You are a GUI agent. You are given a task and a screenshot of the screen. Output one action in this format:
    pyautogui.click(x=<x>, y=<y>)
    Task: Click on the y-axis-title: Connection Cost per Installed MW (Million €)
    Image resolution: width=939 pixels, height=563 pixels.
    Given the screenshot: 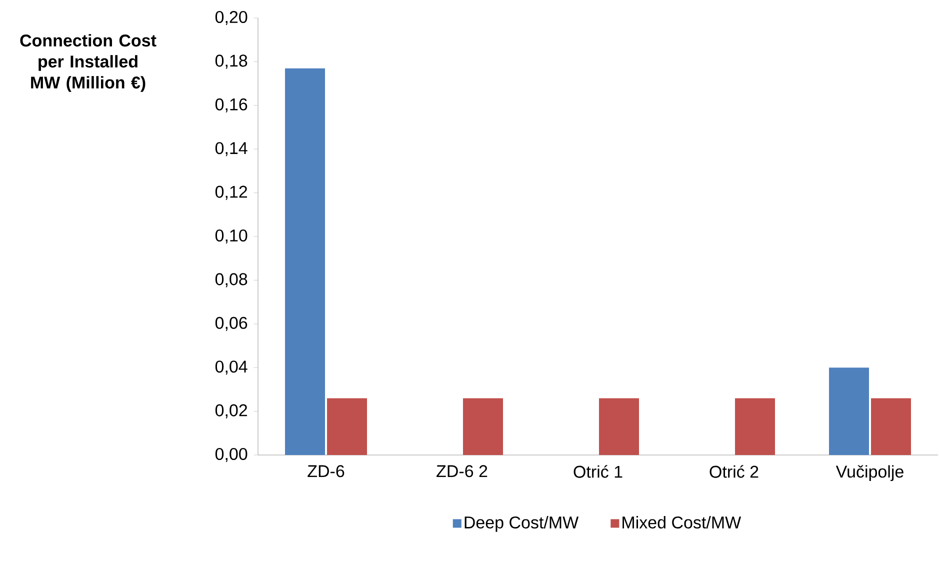 What is the action you would take?
    pyautogui.click(x=88, y=63)
    